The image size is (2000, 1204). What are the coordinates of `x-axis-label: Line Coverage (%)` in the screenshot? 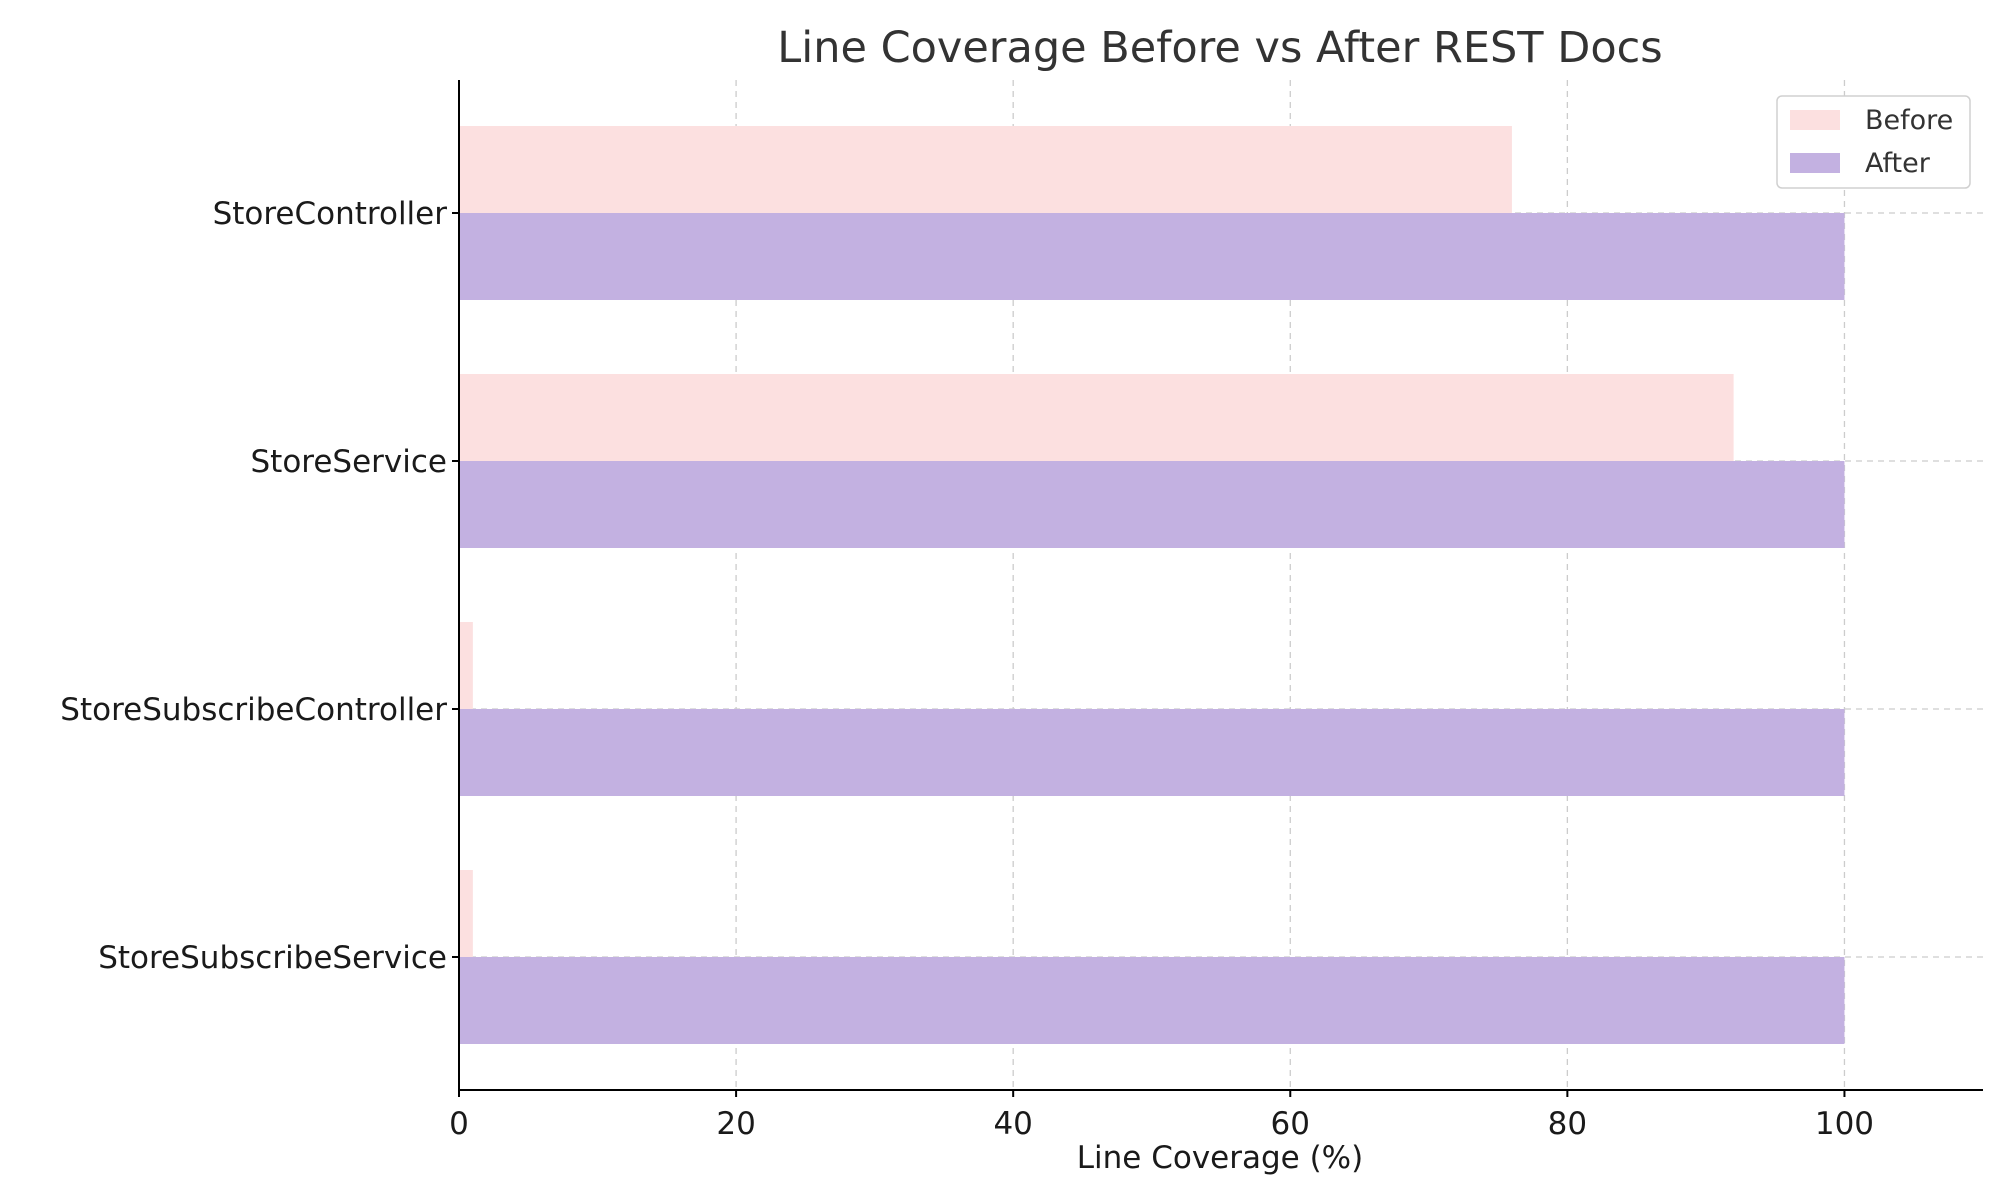 It's located at (1220, 1158).